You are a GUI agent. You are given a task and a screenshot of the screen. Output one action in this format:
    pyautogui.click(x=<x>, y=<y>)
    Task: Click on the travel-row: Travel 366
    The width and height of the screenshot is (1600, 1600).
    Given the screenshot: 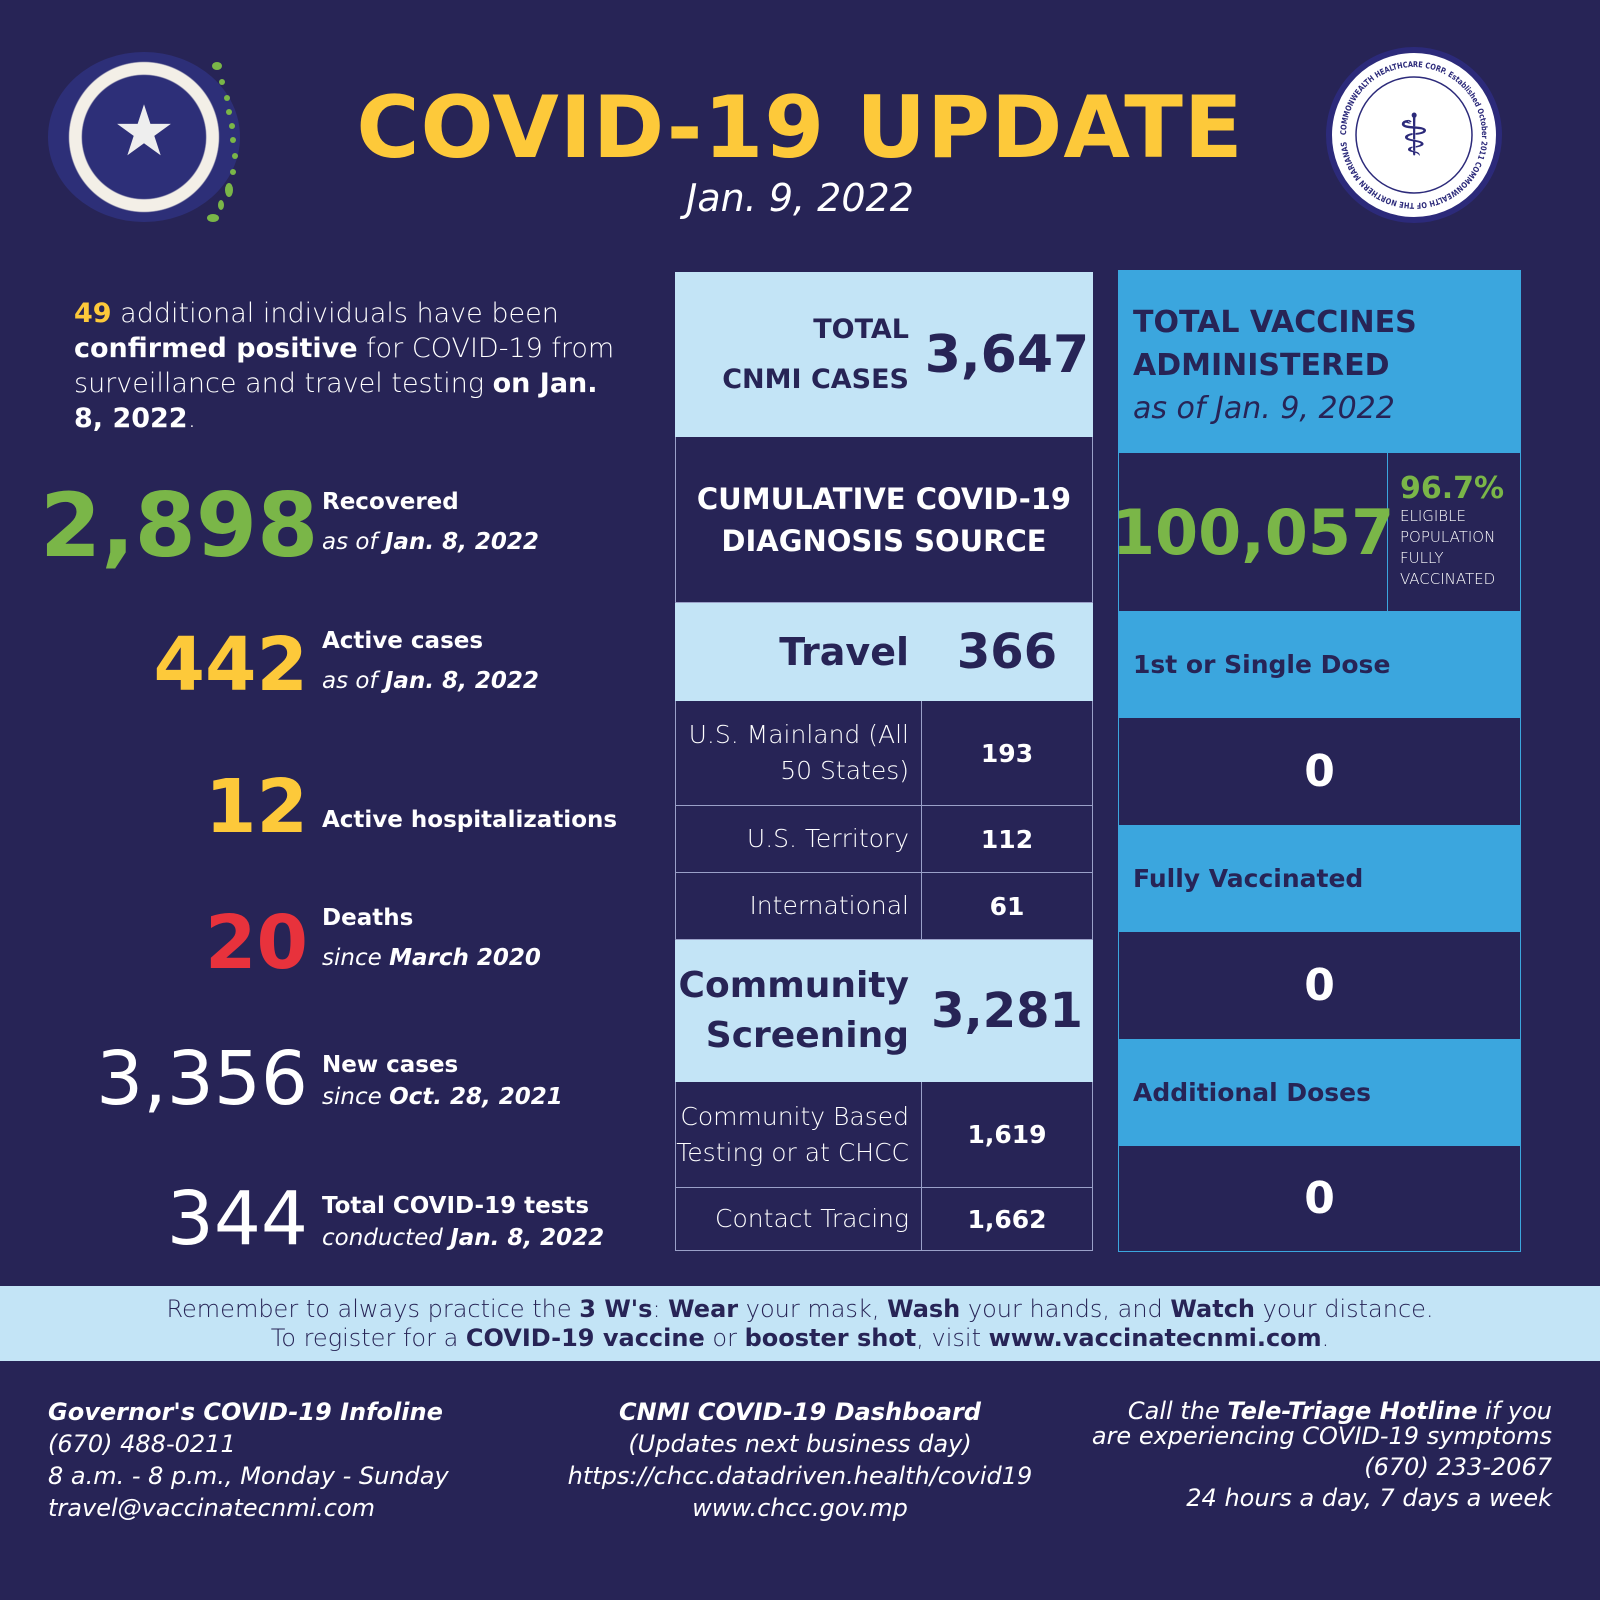 What is the action you would take?
    pyautogui.click(x=884, y=652)
    